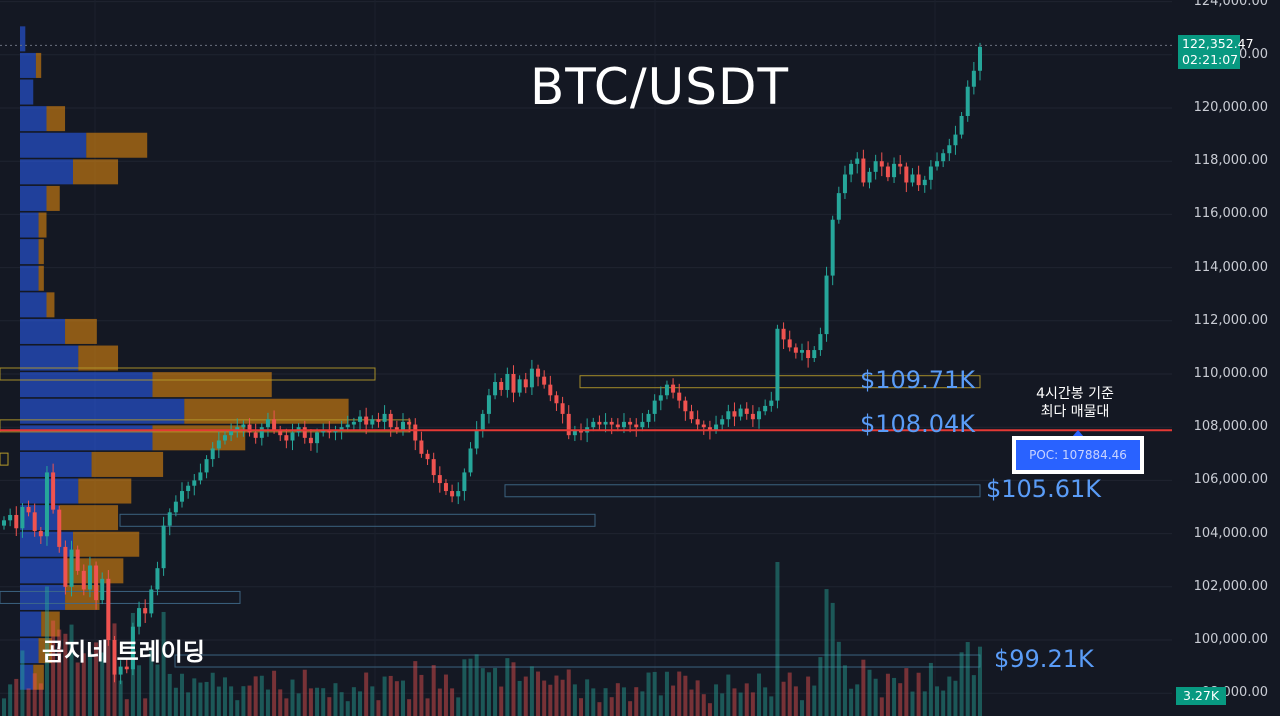  What do you see at coordinates (1230, 107) in the screenshot?
I see `y-tick-label: 120,000.00` at bounding box center [1230, 107].